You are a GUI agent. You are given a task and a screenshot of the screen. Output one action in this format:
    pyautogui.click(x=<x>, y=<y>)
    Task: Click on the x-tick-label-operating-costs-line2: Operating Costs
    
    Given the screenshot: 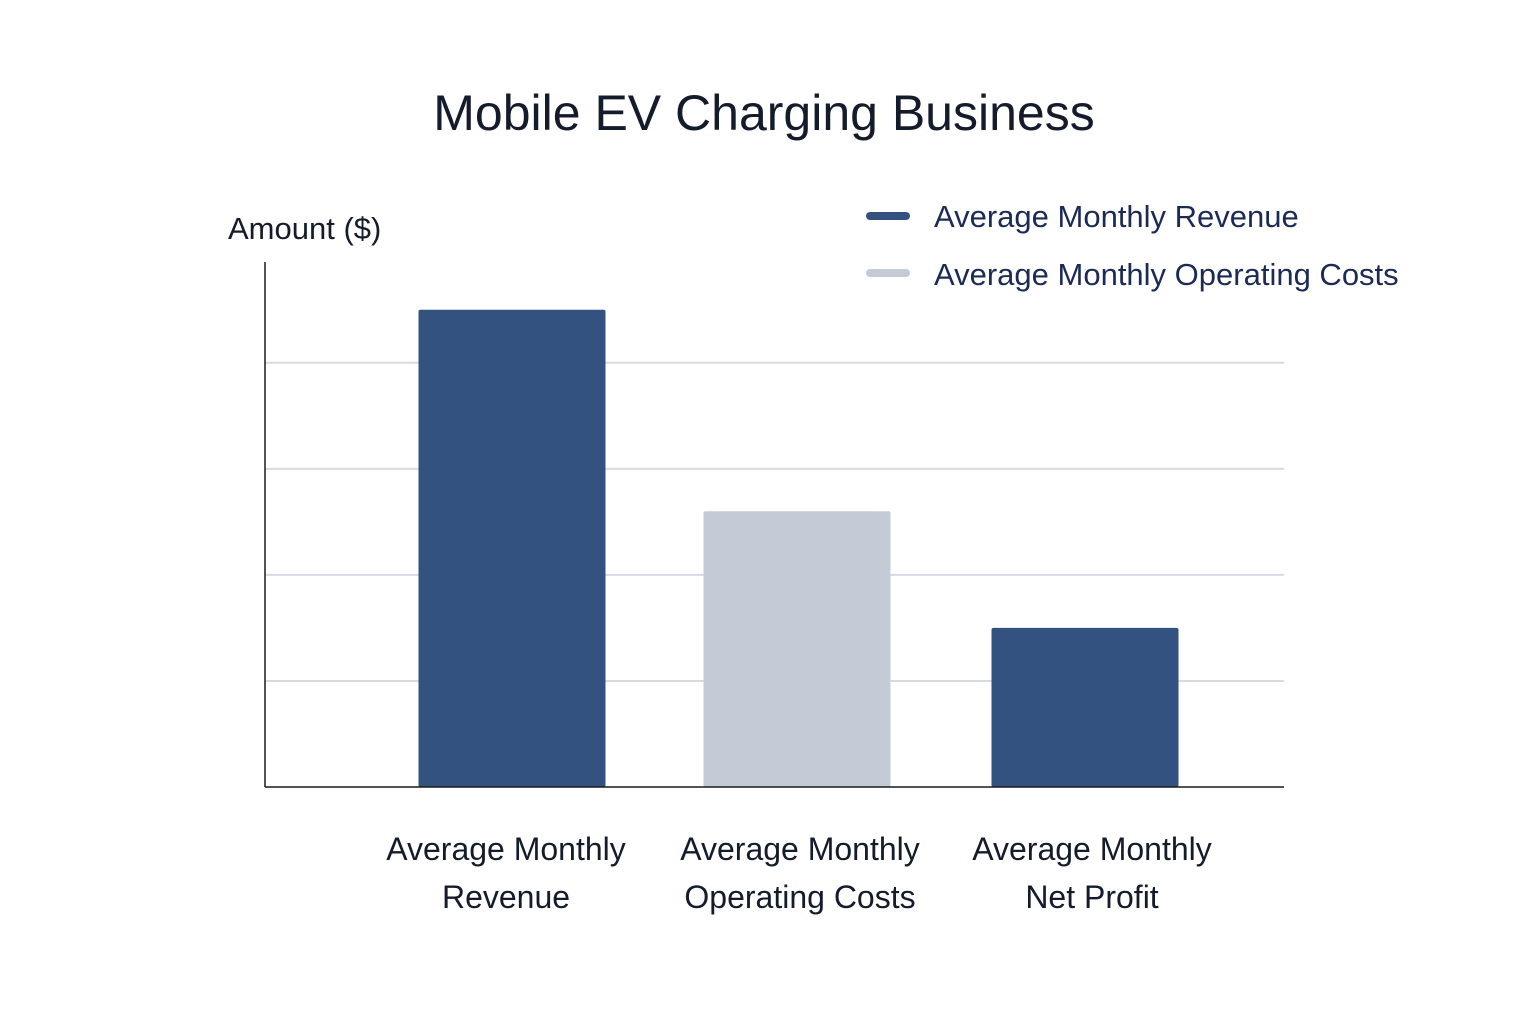 What is the action you would take?
    pyautogui.click(x=799, y=897)
    